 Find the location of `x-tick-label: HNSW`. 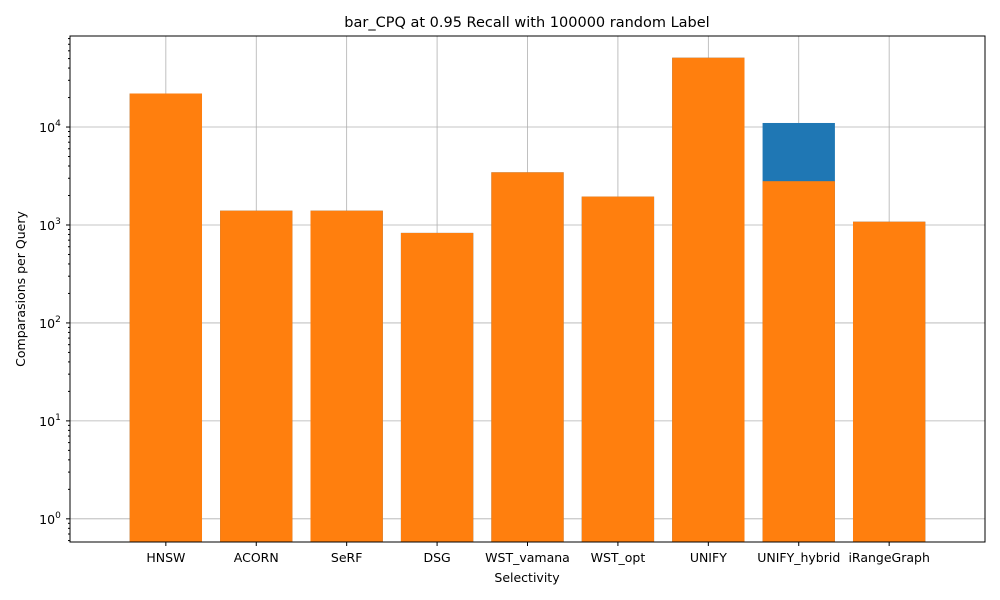

x-tick-label: HNSW is located at coordinates (165, 557).